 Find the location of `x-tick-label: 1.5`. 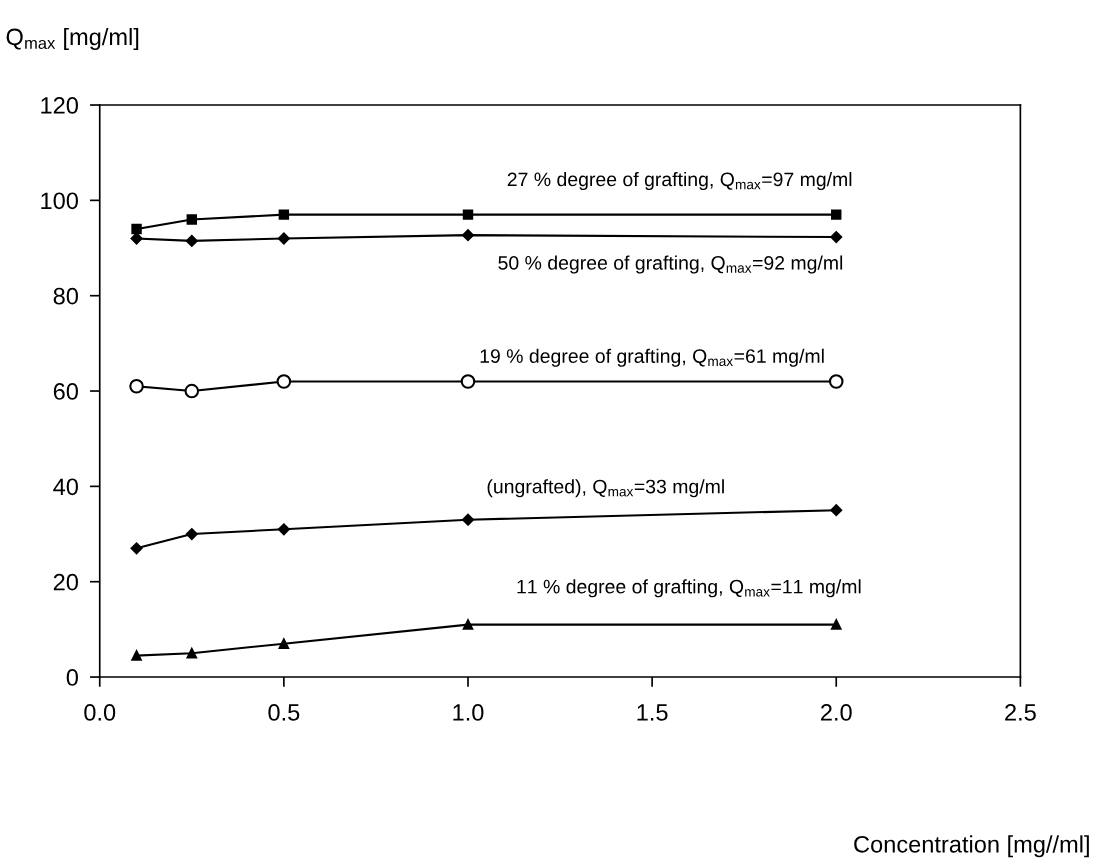

x-tick-label: 1.5 is located at coordinates (652, 712).